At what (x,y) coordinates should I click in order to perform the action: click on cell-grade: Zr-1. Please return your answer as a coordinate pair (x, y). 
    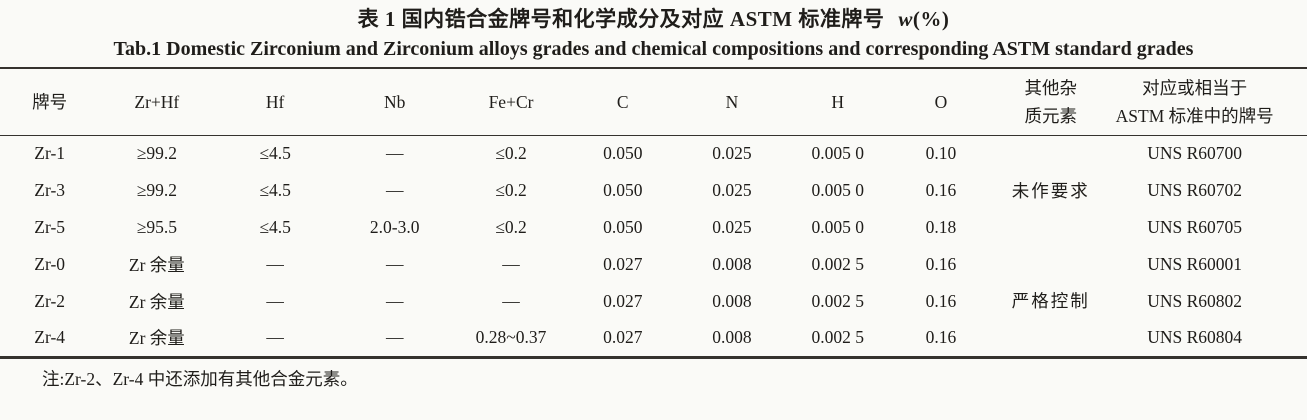
    Looking at the image, I should click on (50, 153).